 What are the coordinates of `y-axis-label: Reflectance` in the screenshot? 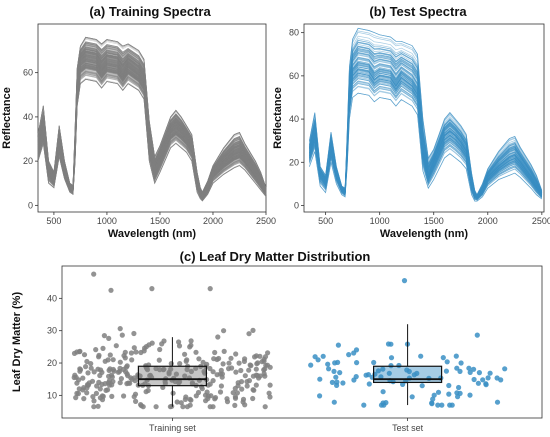 It's located at (7, 118).